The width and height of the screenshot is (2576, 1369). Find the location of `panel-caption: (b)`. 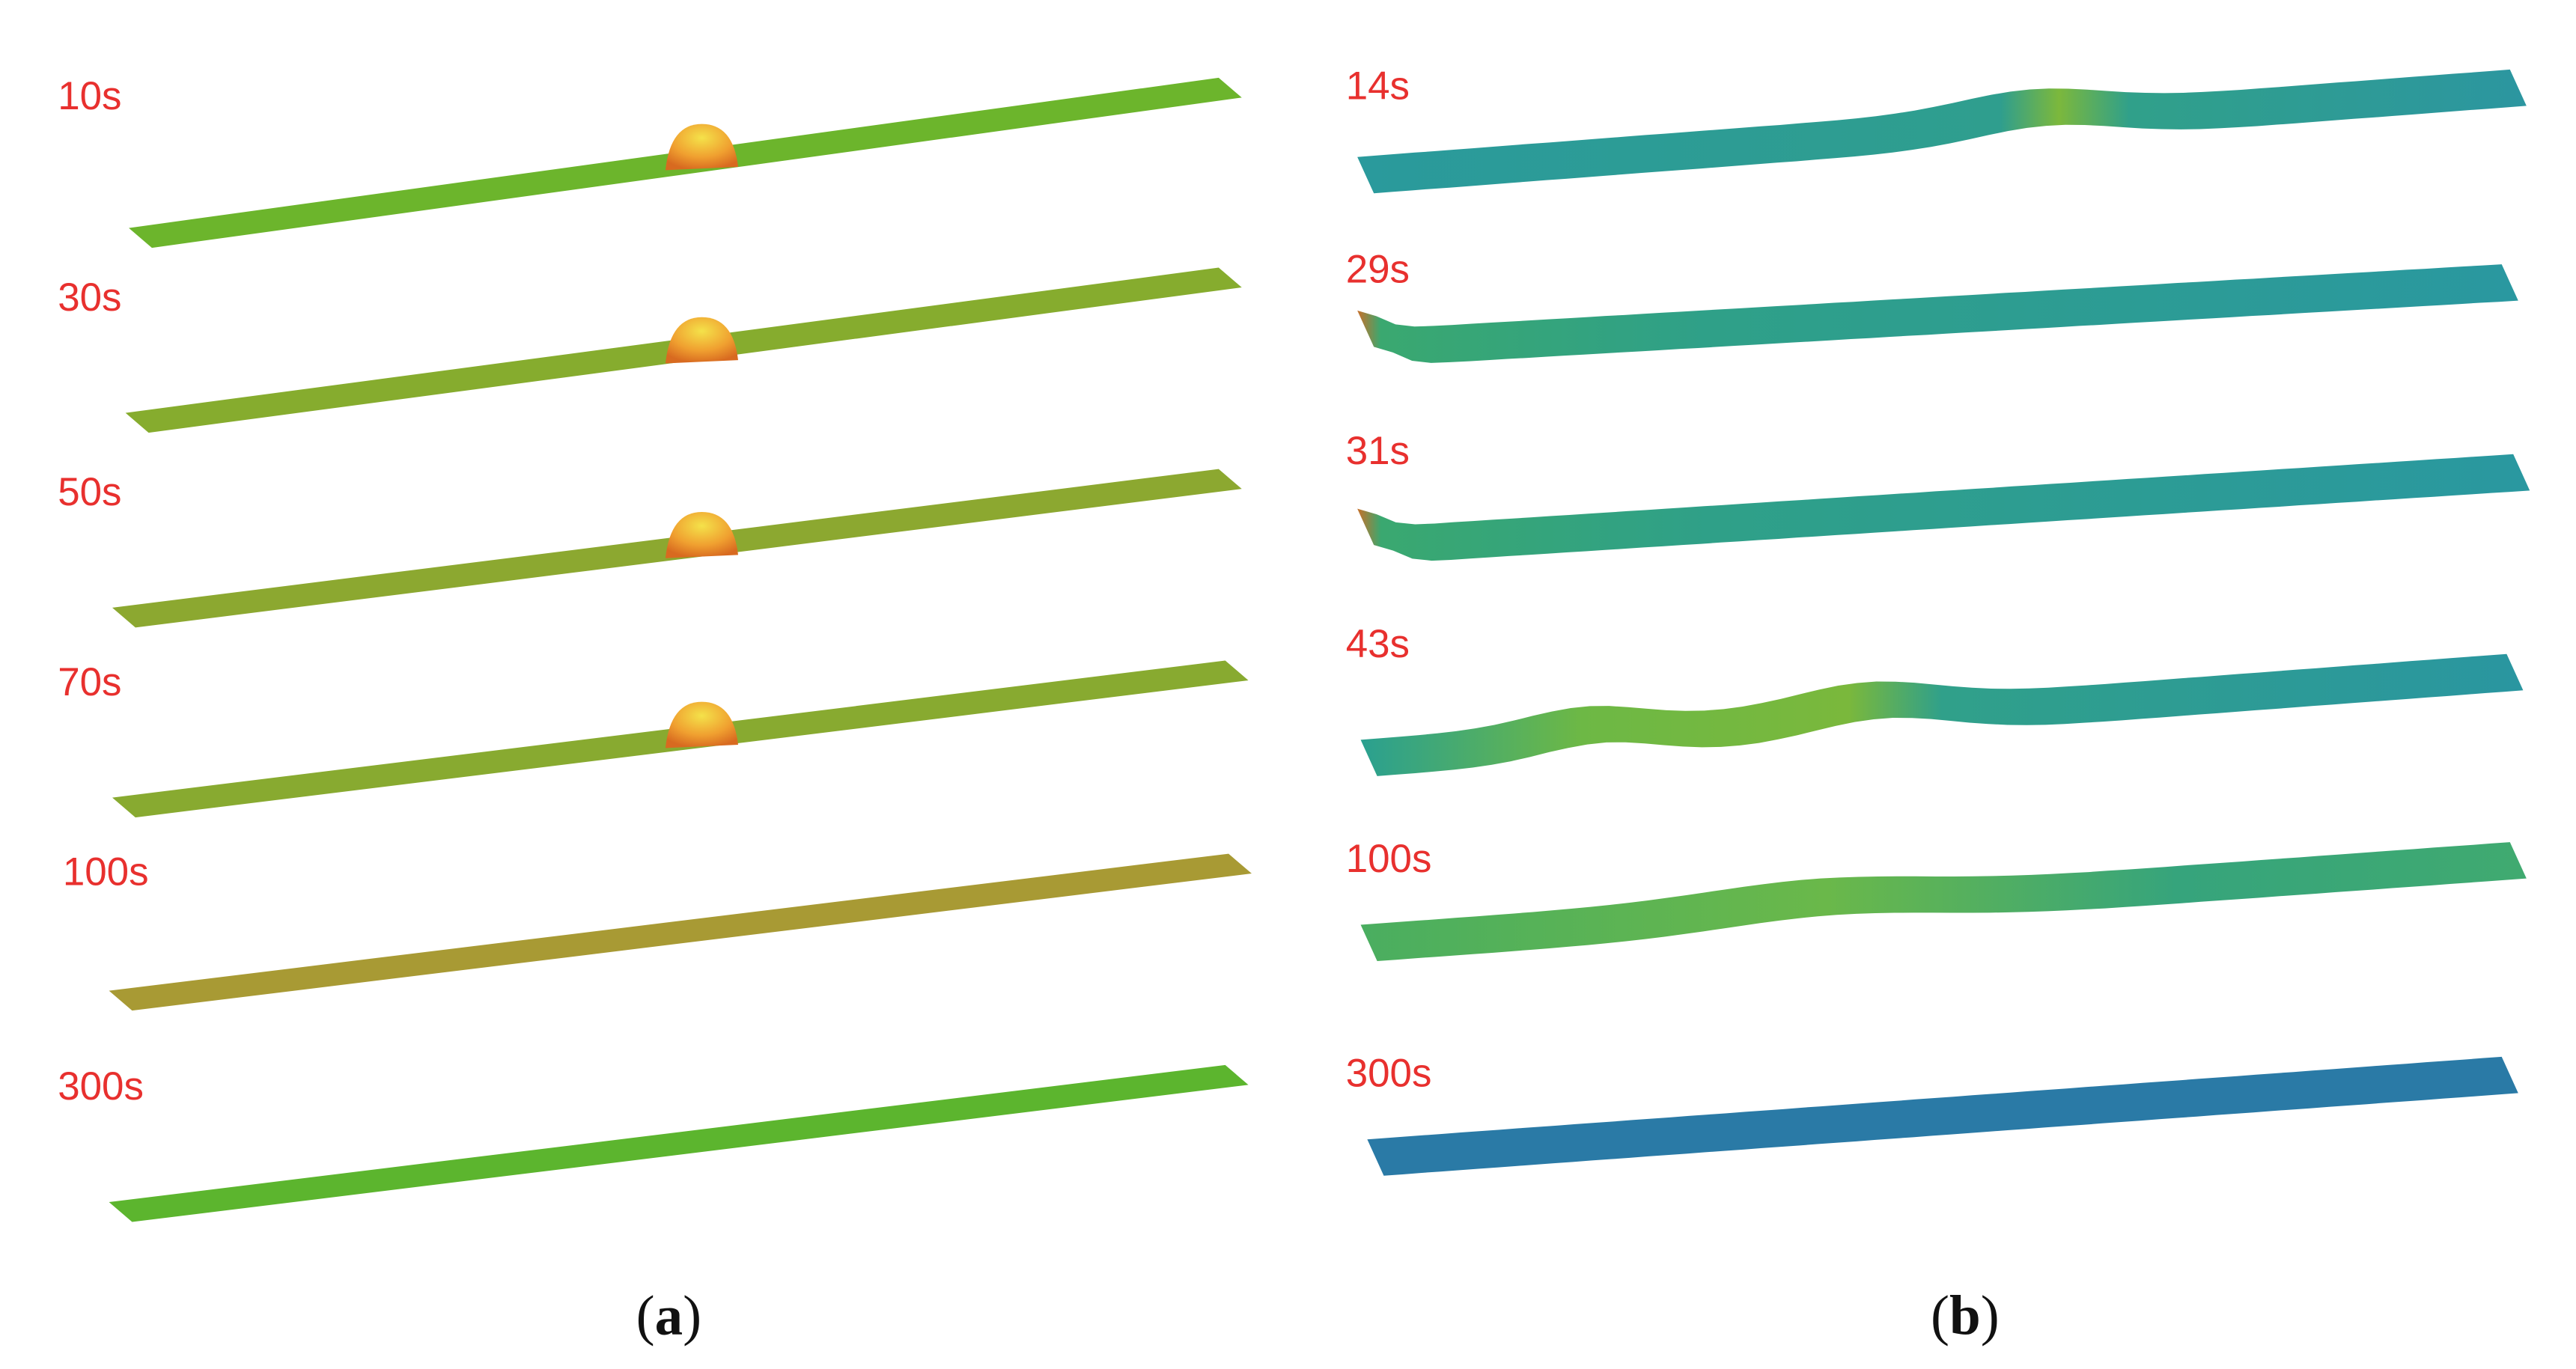

panel-caption: (b) is located at coordinates (1965, 1315).